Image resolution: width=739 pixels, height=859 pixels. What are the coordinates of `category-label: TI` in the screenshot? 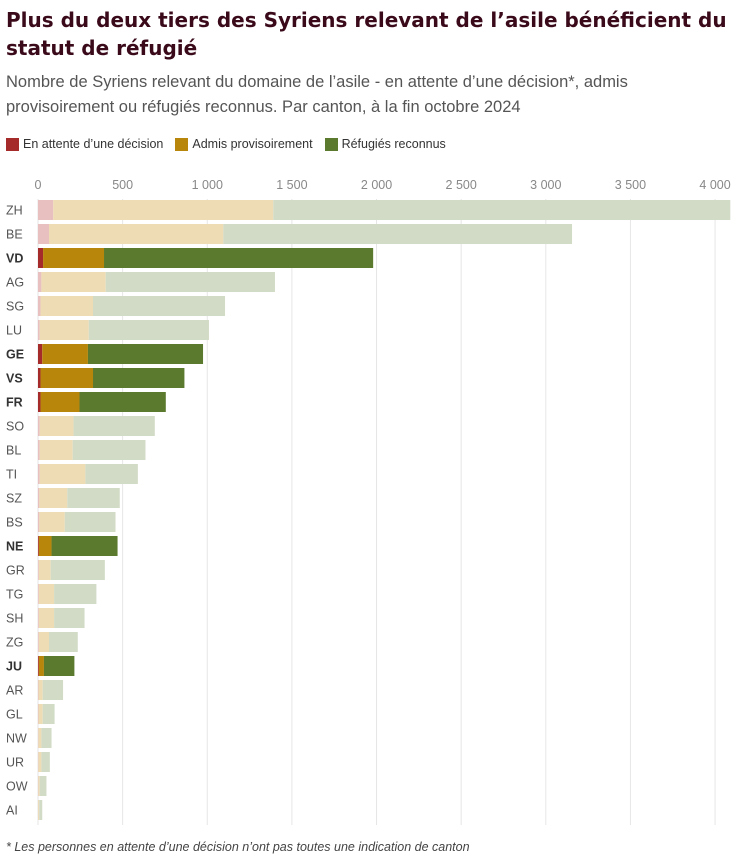 It's located at (11, 475).